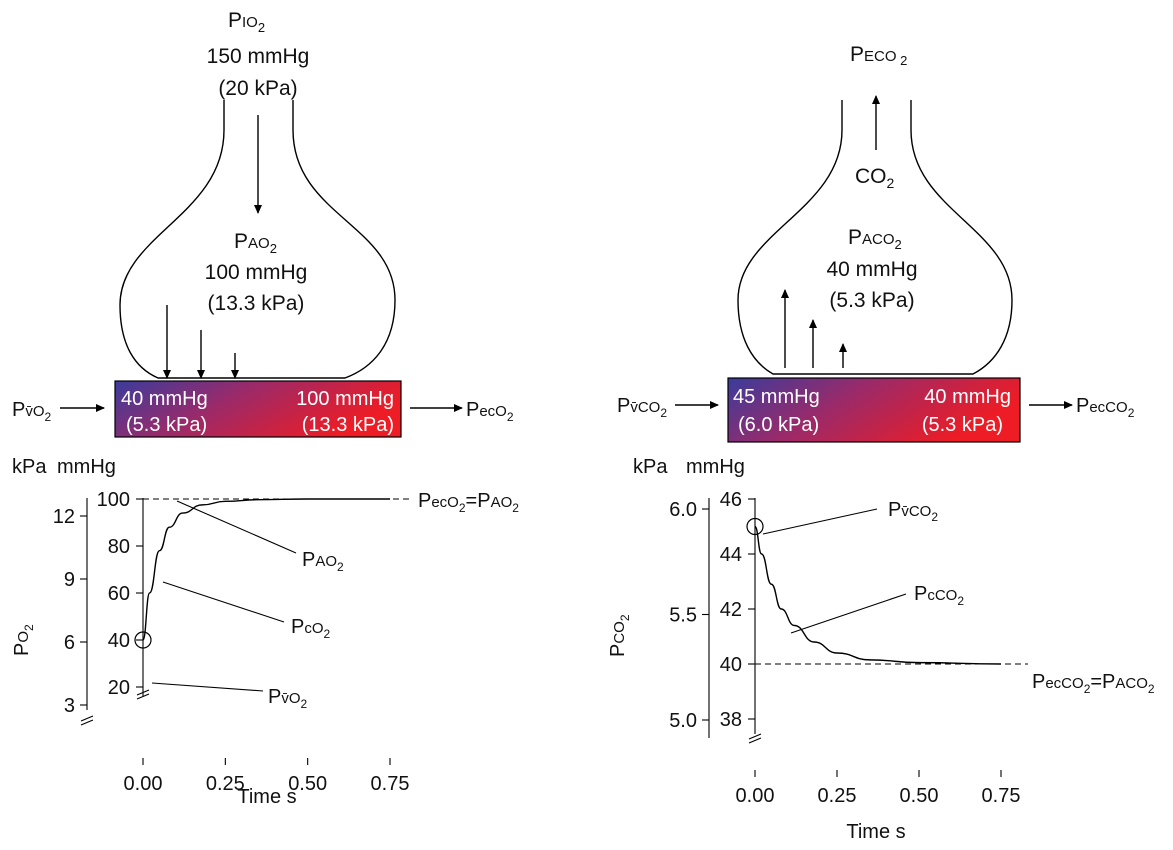 Image resolution: width=1173 pixels, height=850 pixels. What do you see at coordinates (683, 510) in the screenshot?
I see `kpa-tick-label: 6.0` at bounding box center [683, 510].